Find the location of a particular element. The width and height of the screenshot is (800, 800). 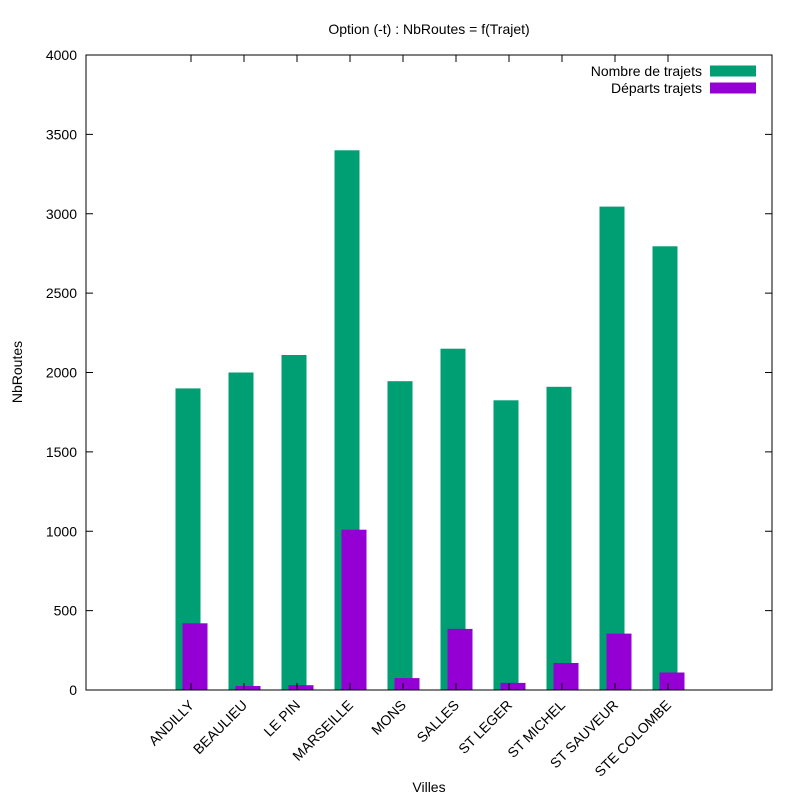

legend-label-0: Nombre de trajets is located at coordinates (646, 71).